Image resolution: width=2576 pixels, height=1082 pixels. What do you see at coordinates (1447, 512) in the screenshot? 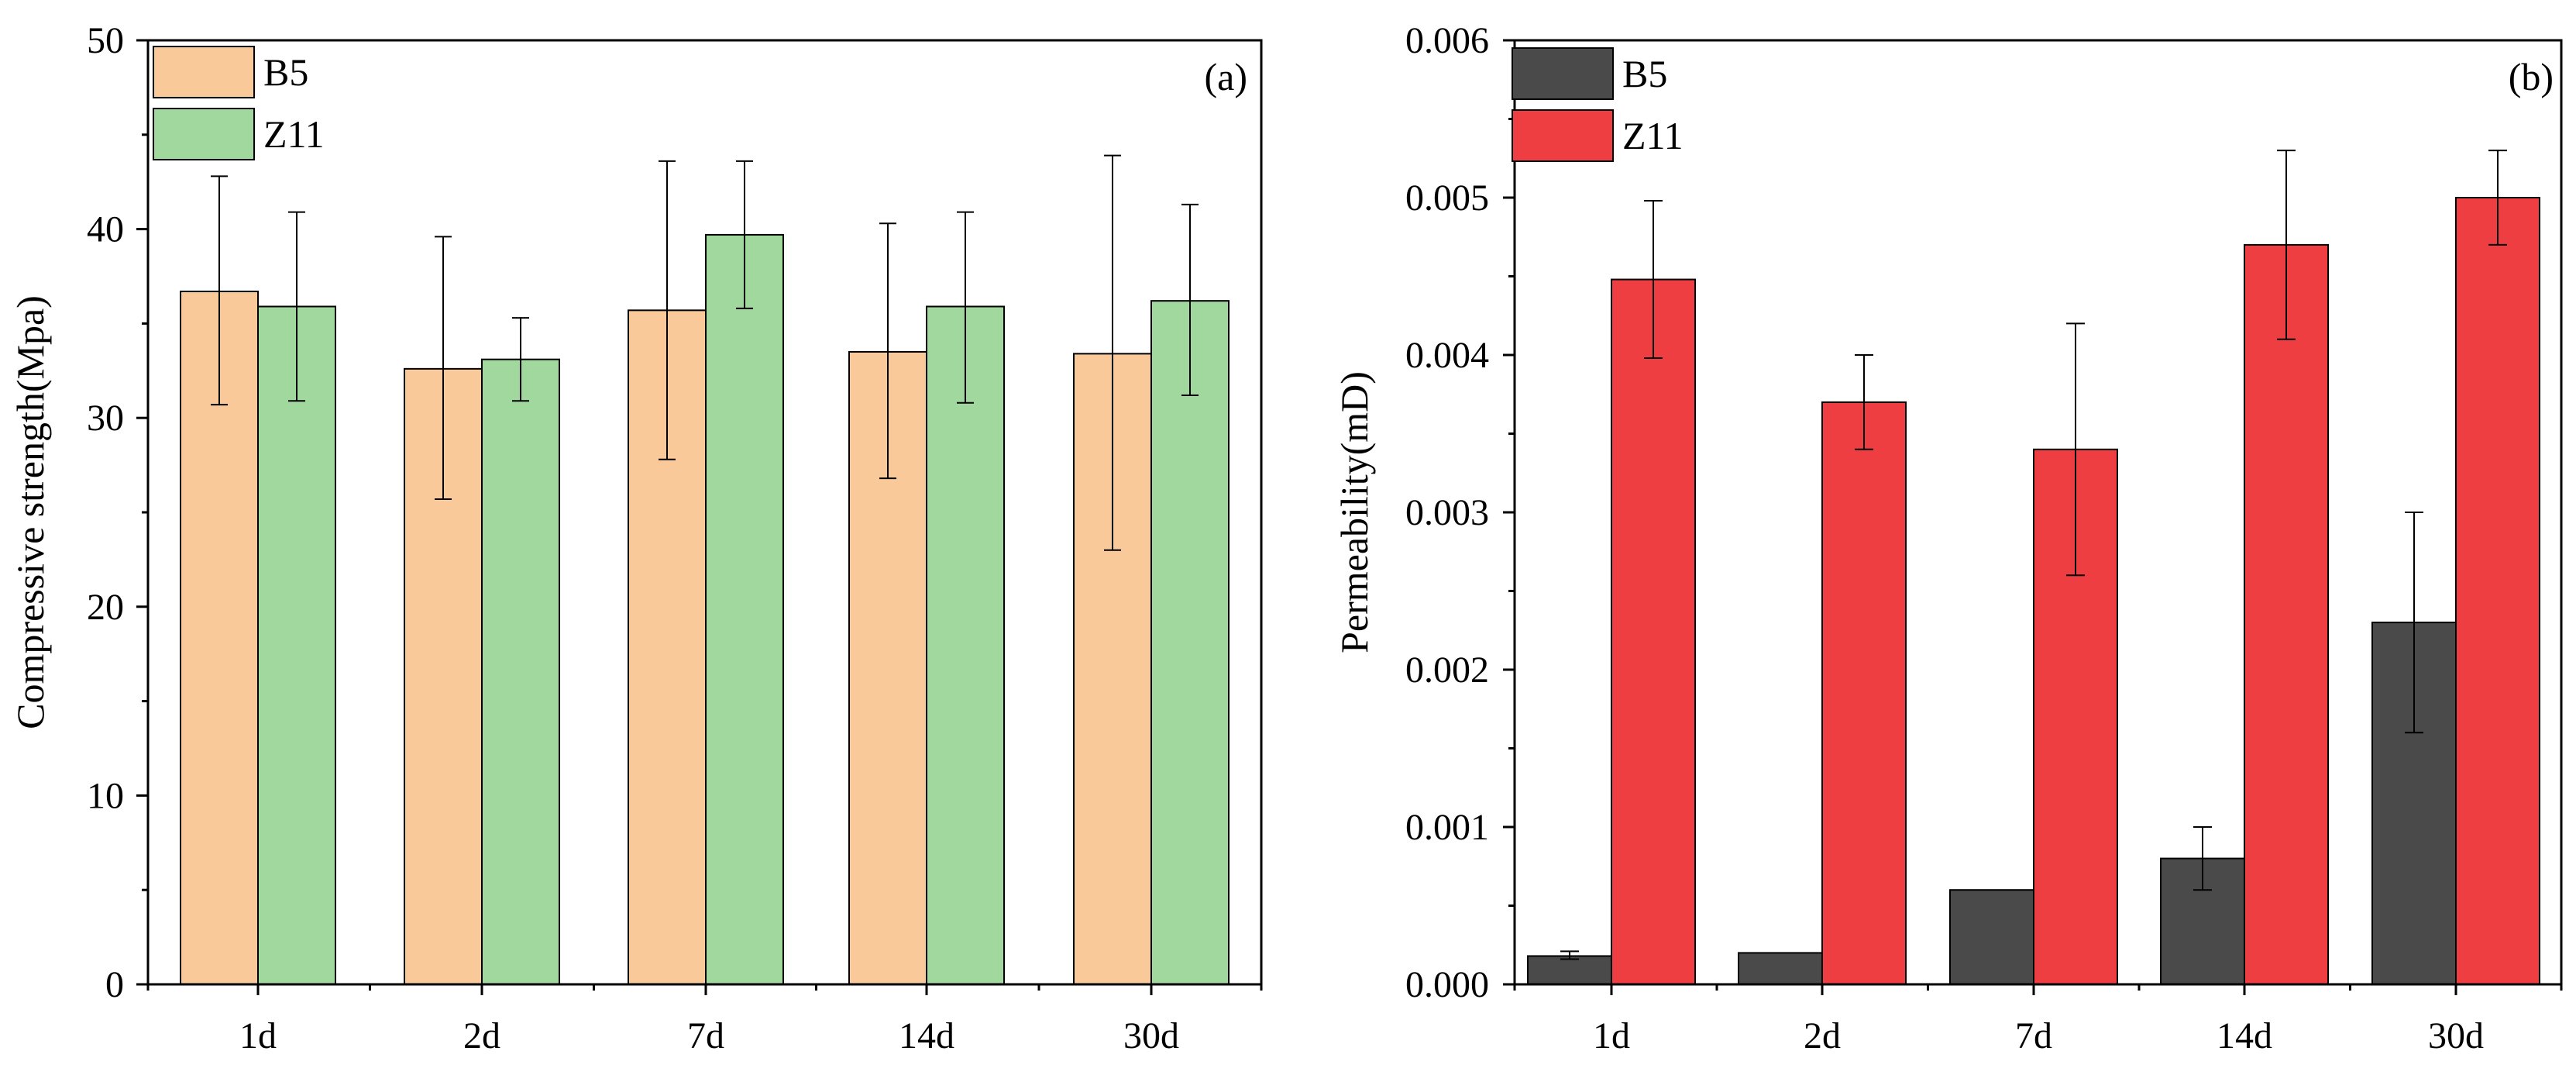
I see `y-tick-label: 0.003` at bounding box center [1447, 512].